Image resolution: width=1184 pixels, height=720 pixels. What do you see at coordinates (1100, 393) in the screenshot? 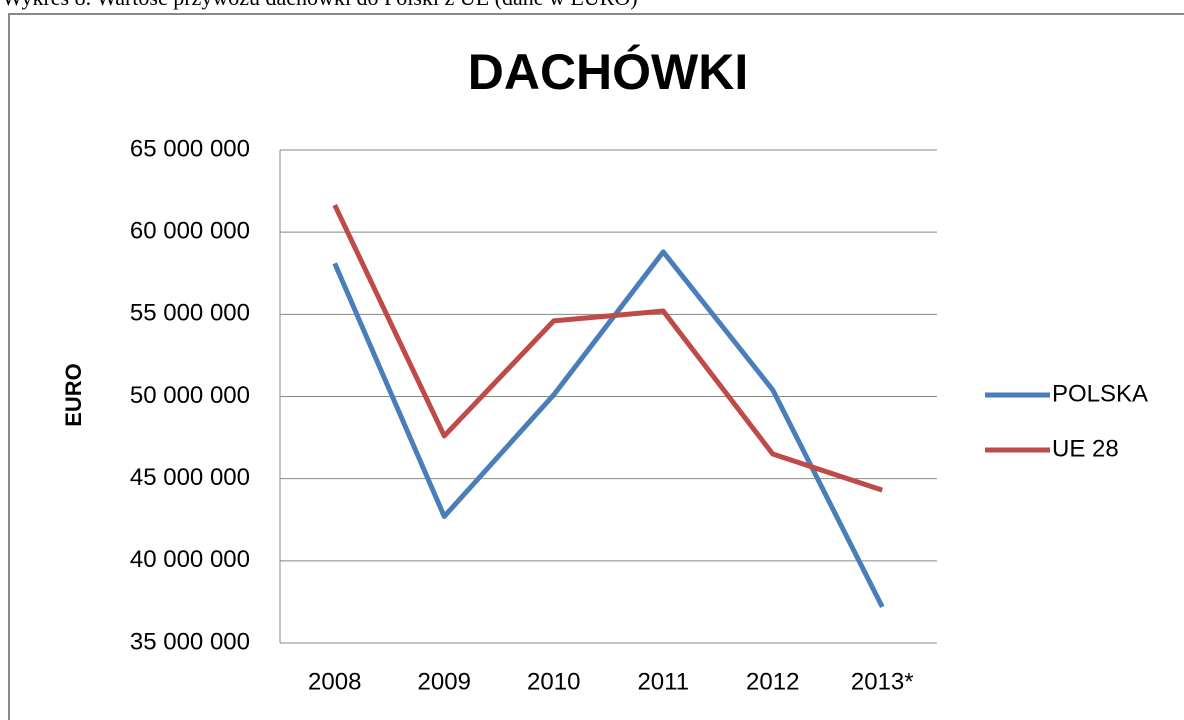
I see `legend-label: POLSKA` at bounding box center [1100, 393].